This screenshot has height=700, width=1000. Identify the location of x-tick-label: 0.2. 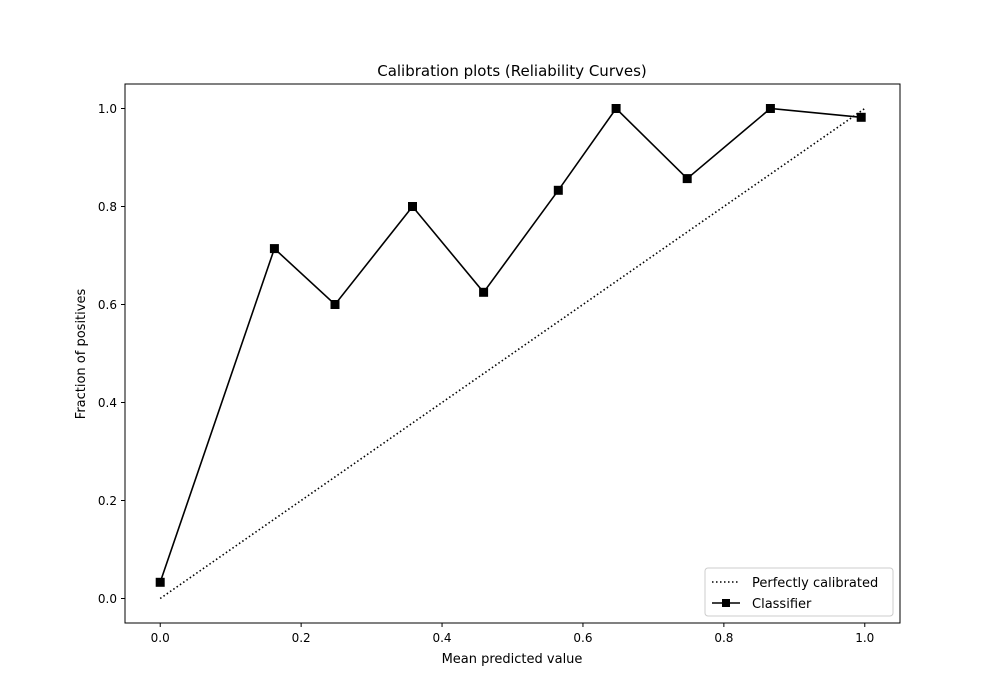
(301, 638).